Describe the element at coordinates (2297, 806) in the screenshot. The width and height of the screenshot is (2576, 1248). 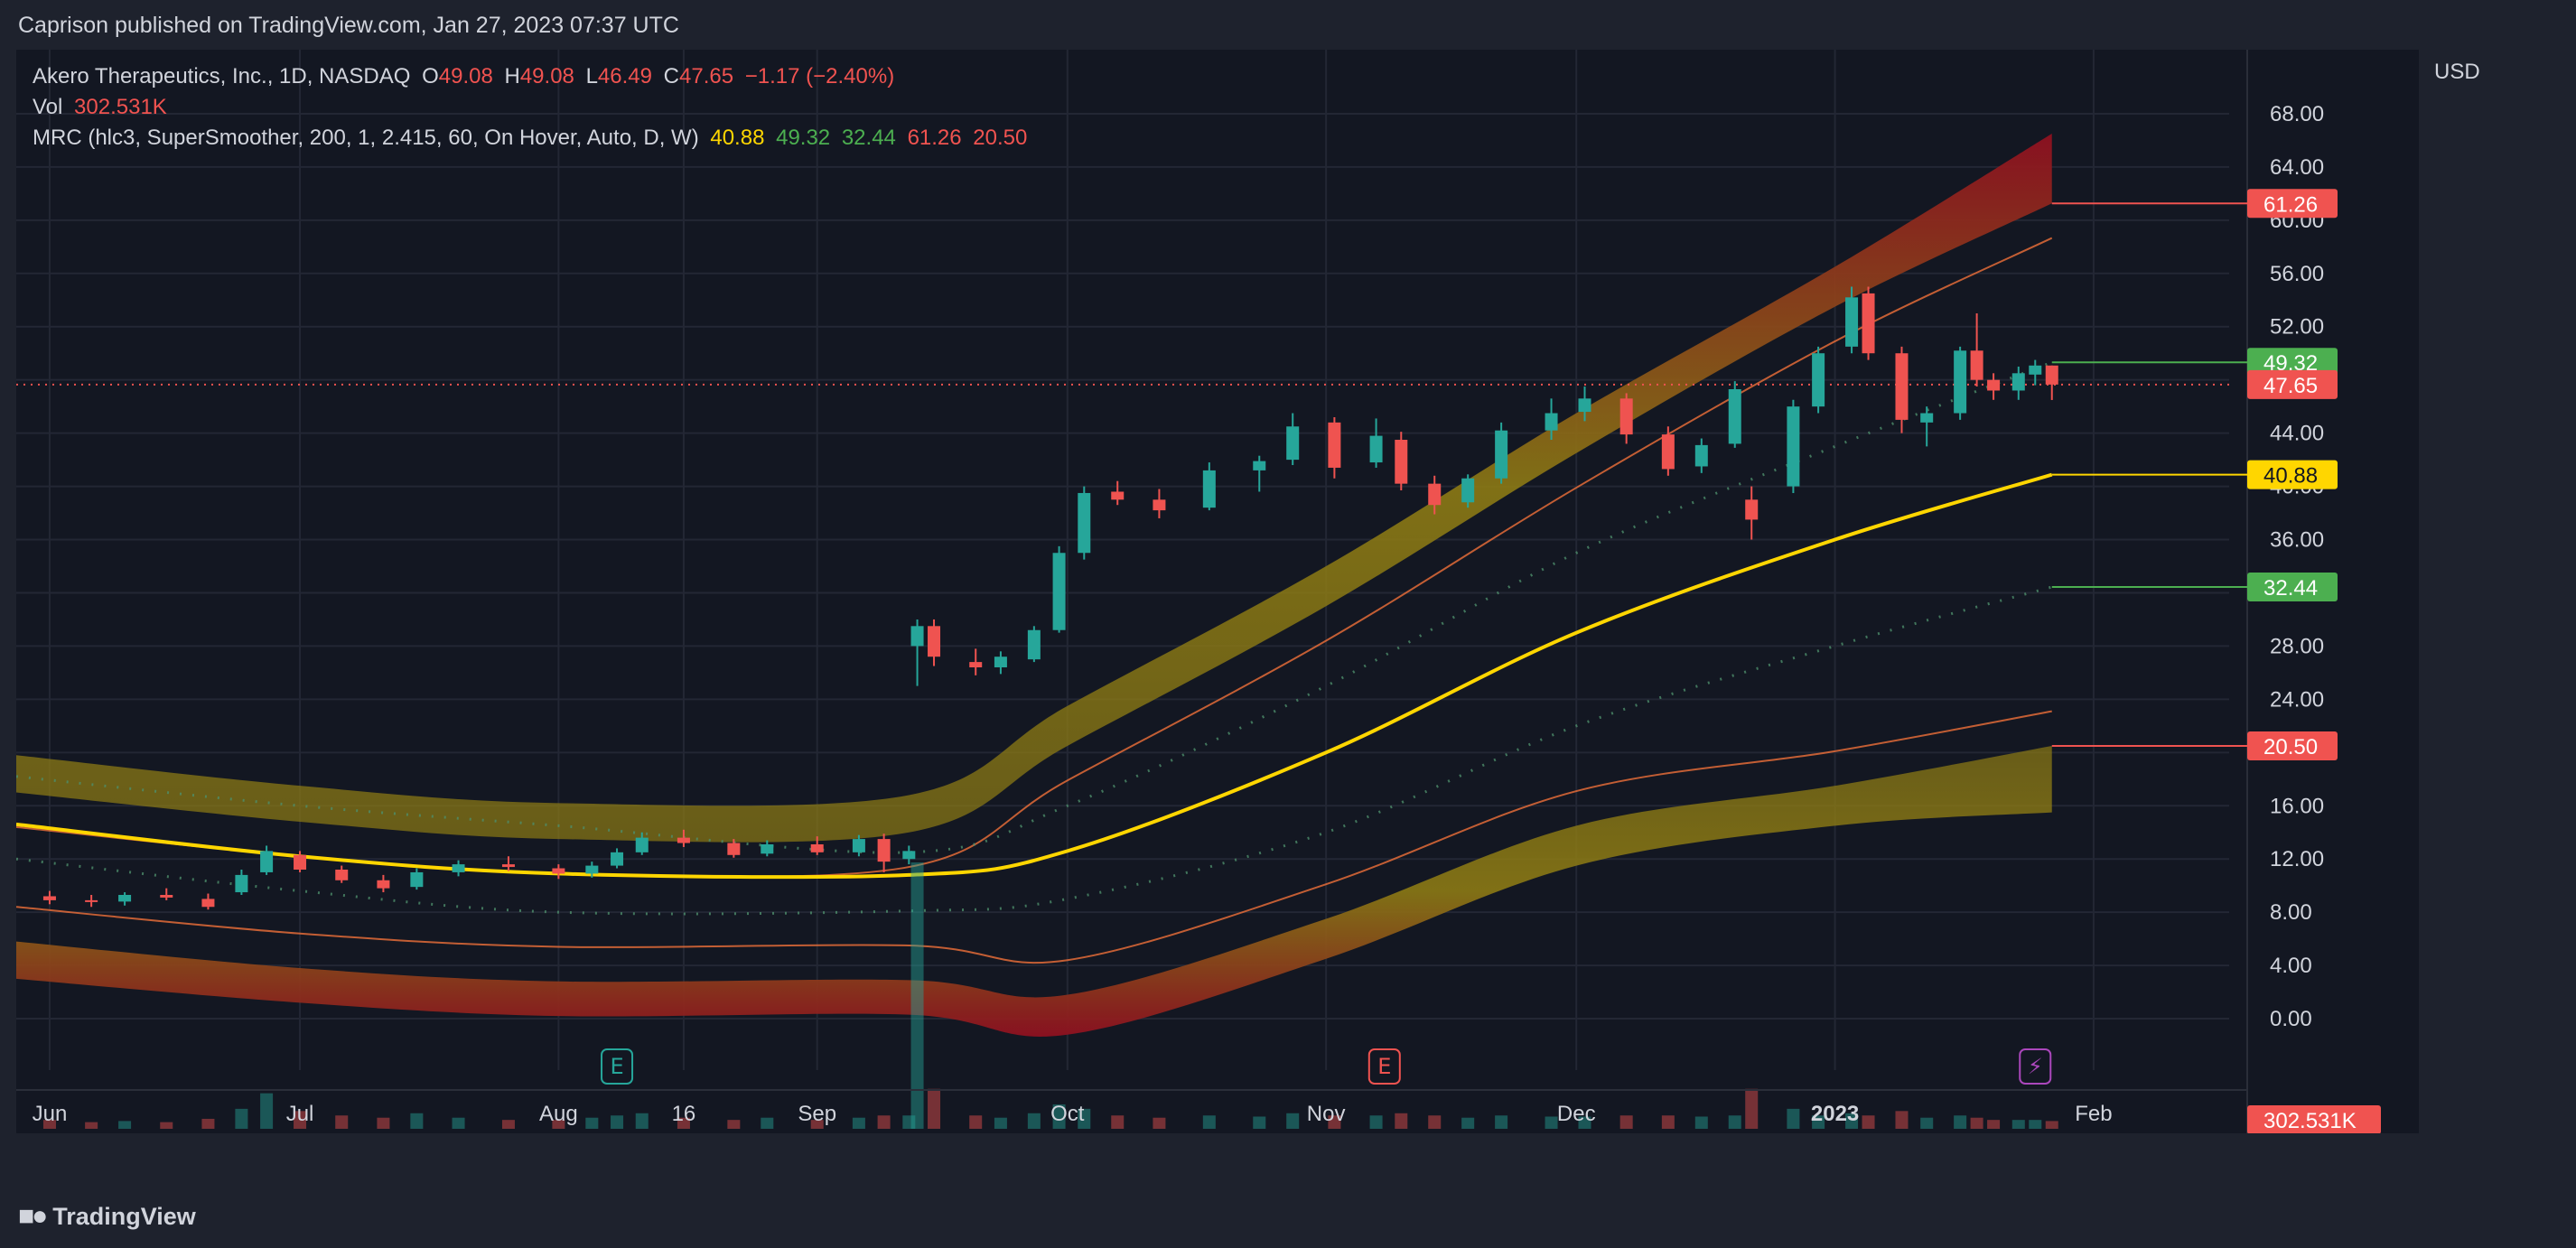
I see `y-tick-label: 16.00` at that location.